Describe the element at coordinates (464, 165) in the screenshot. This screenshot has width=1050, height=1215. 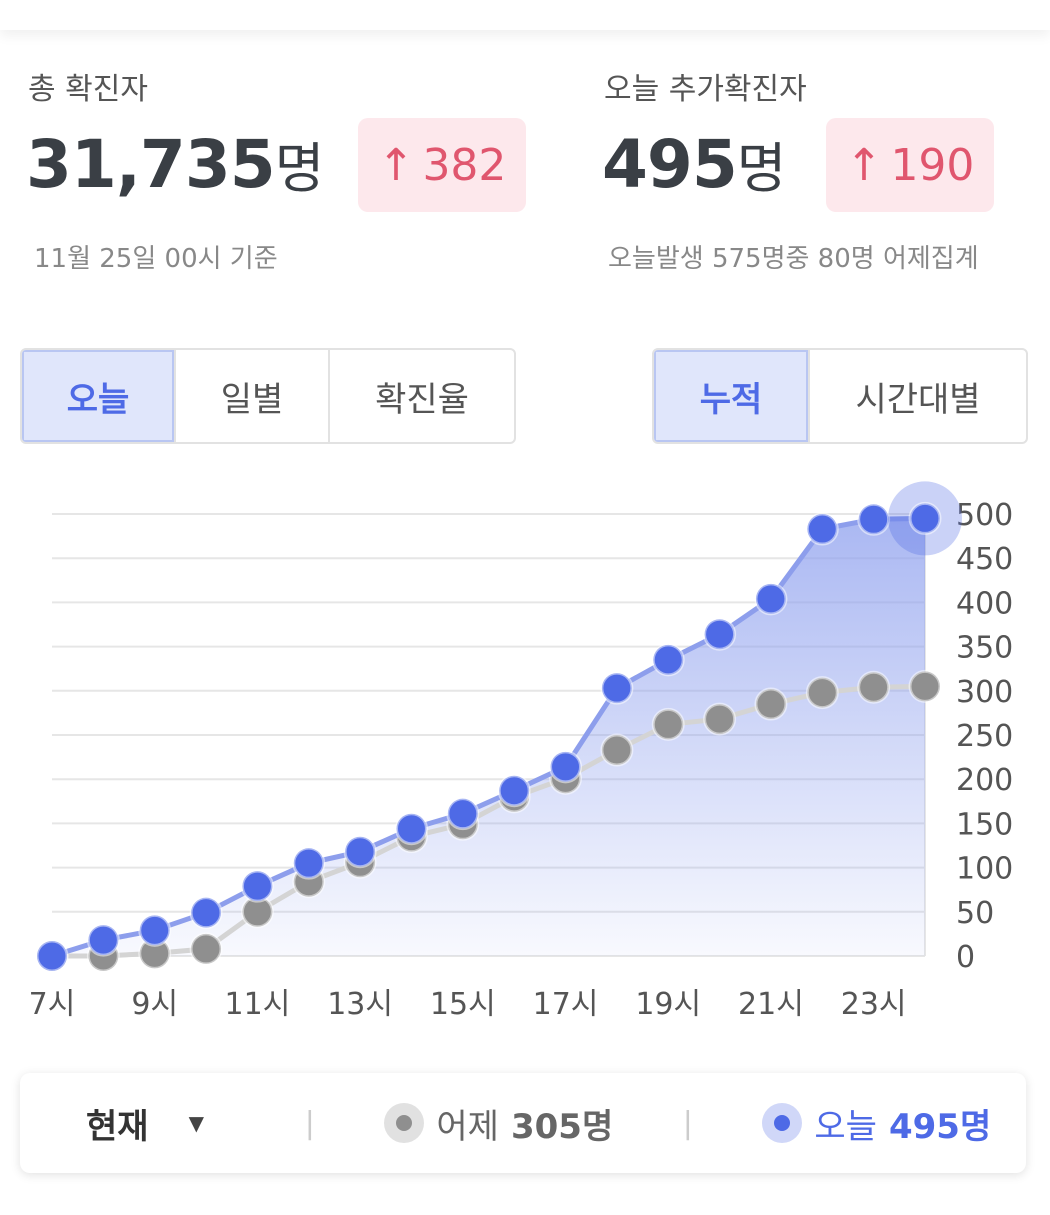
I see `change: 382` at that location.